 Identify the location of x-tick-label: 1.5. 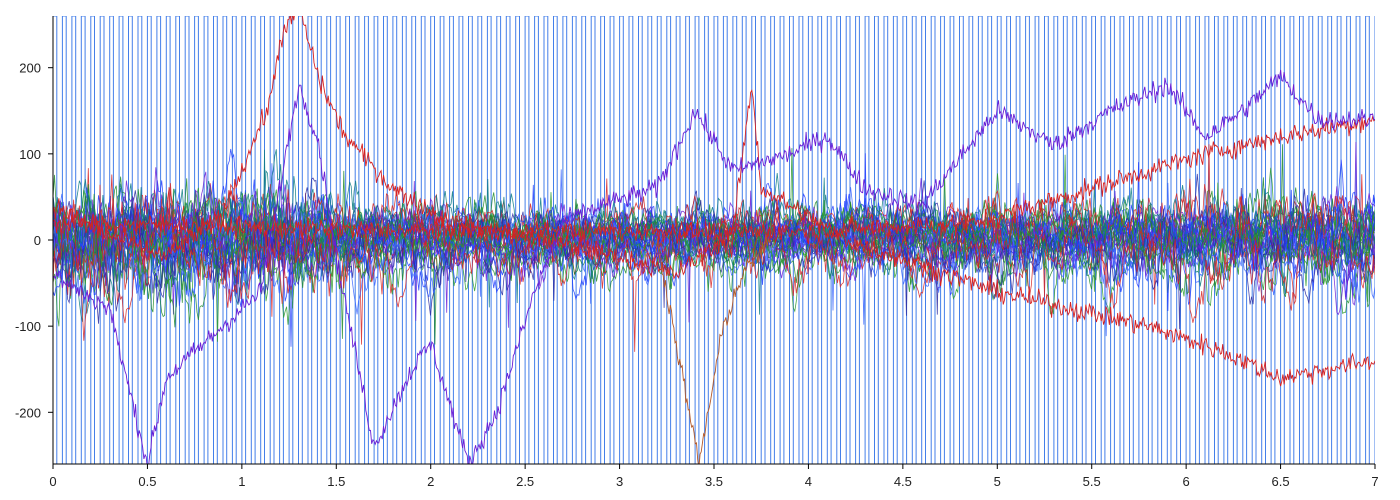
(336, 481).